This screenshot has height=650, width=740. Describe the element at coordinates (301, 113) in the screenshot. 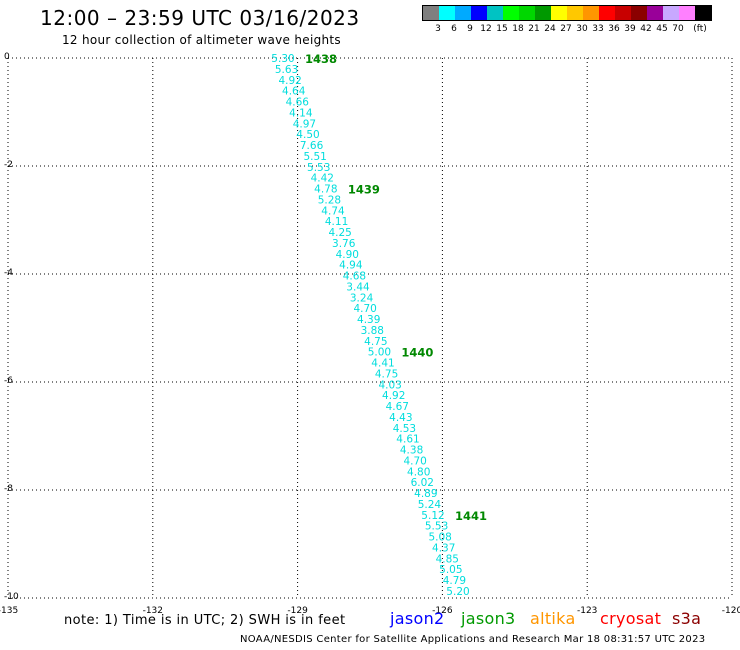

I see `swh-value: 4.14` at that location.